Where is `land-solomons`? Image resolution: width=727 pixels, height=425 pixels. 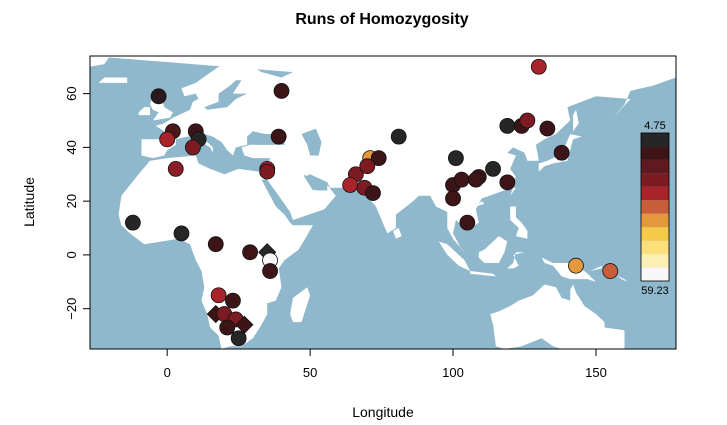
land-solomons is located at coordinates (619, 276).